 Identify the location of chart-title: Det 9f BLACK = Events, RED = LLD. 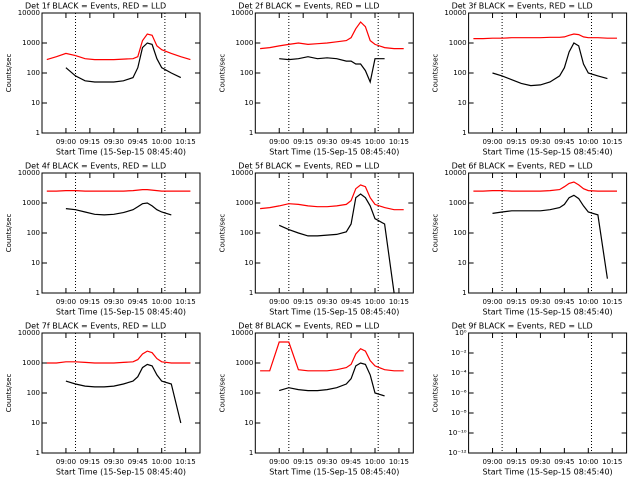
(522, 326).